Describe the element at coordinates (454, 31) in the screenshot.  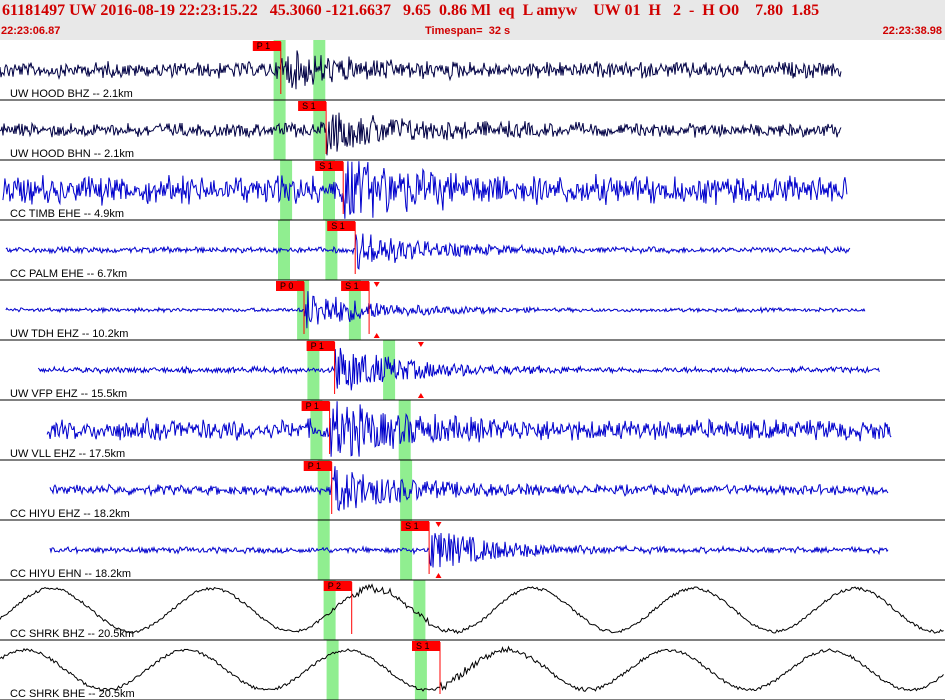
I see `timespan-label: Timespan=` at that location.